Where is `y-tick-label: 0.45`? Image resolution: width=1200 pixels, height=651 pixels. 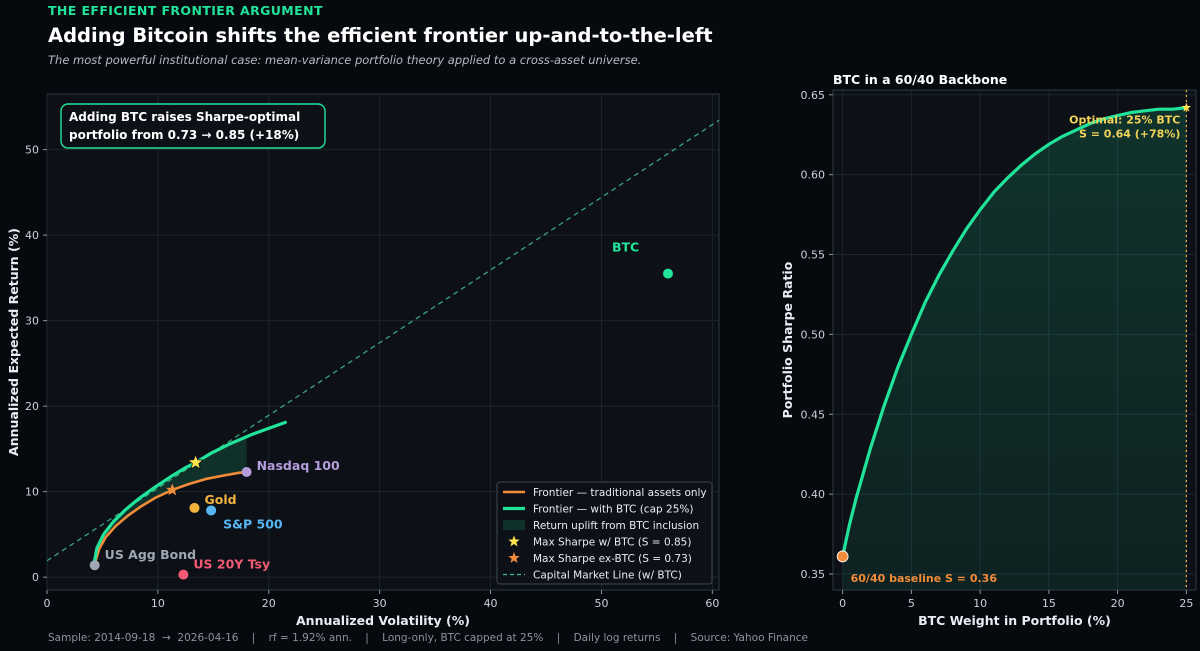 y-tick-label: 0.45 is located at coordinates (813, 414).